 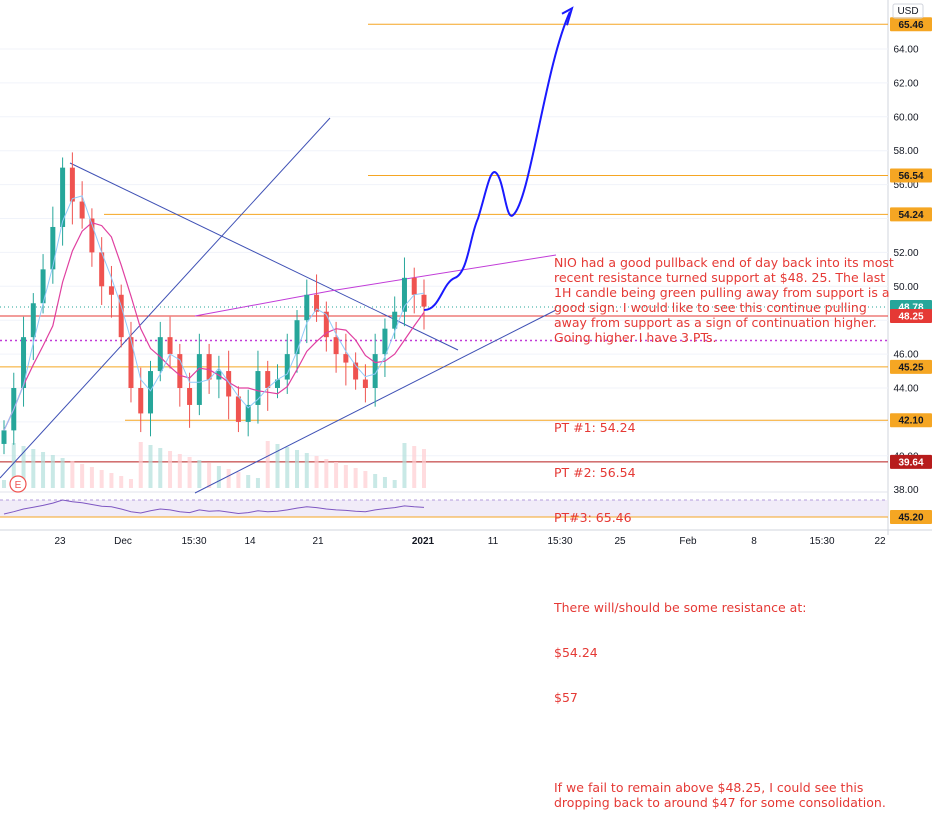 I want to click on time-tick-label: 14, so click(x=250, y=541).